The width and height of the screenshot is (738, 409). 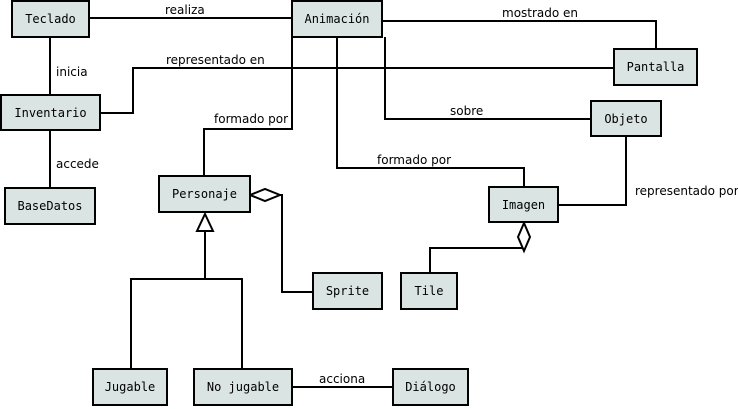 I want to click on edge-animacion-personaje, so click(x=248, y=106).